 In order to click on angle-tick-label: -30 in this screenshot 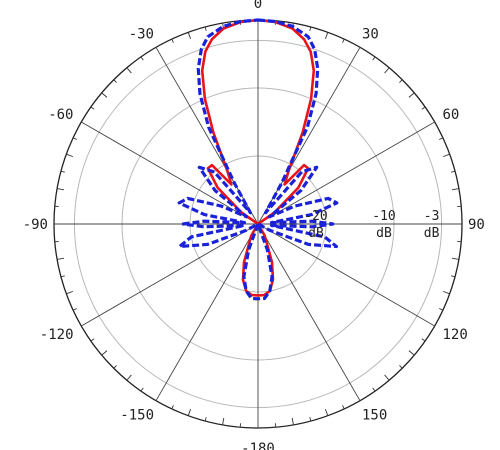, I will do `click(141, 35)`.